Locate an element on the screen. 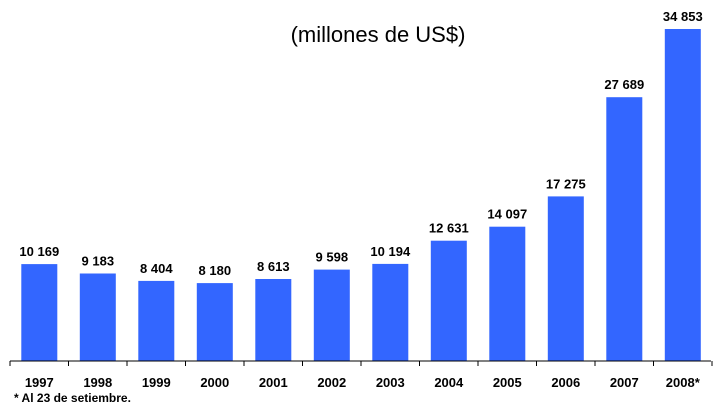  x-tick-label-1999: 1999 is located at coordinates (156, 382).